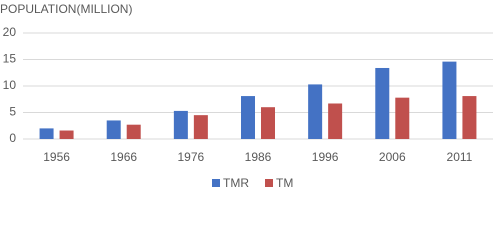  I want to click on x-tick-label: 1956, so click(56, 157).